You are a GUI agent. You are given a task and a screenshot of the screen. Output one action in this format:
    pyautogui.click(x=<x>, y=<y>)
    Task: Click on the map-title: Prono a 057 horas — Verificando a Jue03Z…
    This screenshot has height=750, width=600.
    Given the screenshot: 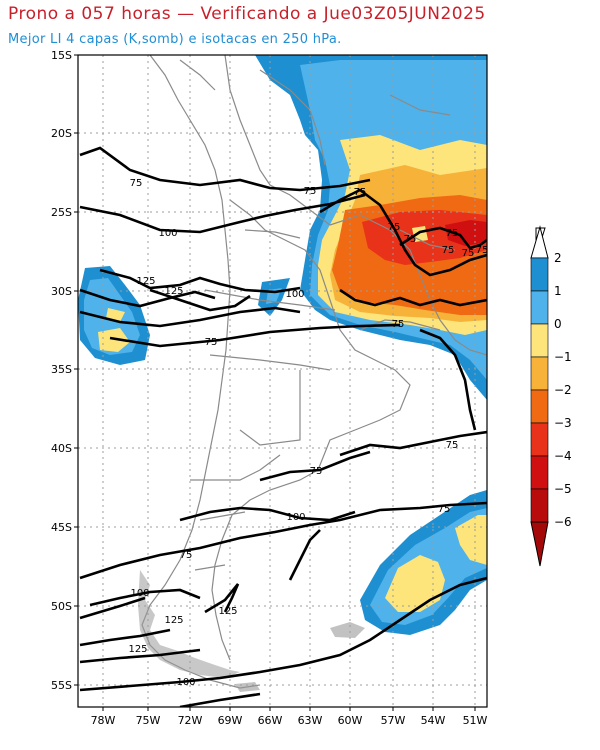 What is the action you would take?
    pyautogui.click(x=247, y=14)
    